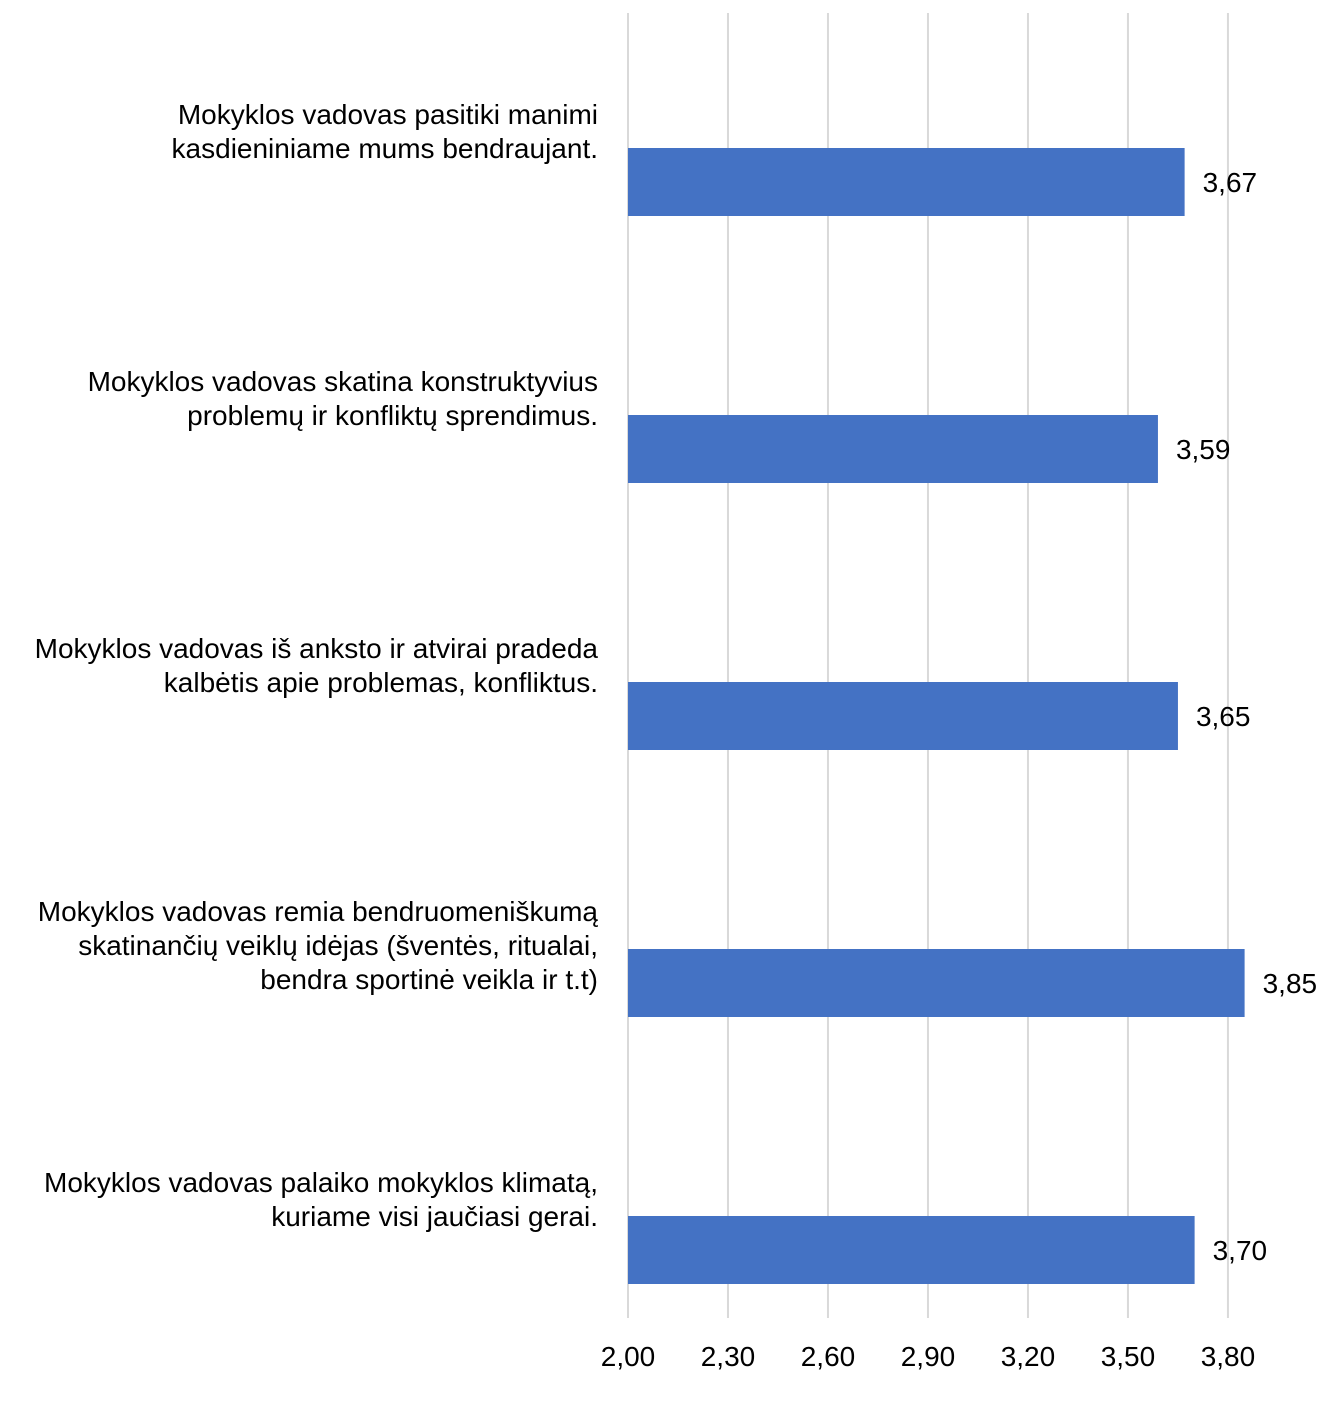 The height and width of the screenshot is (1407, 1330). I want to click on x-tick-label: 3,80, so click(1228, 1356).